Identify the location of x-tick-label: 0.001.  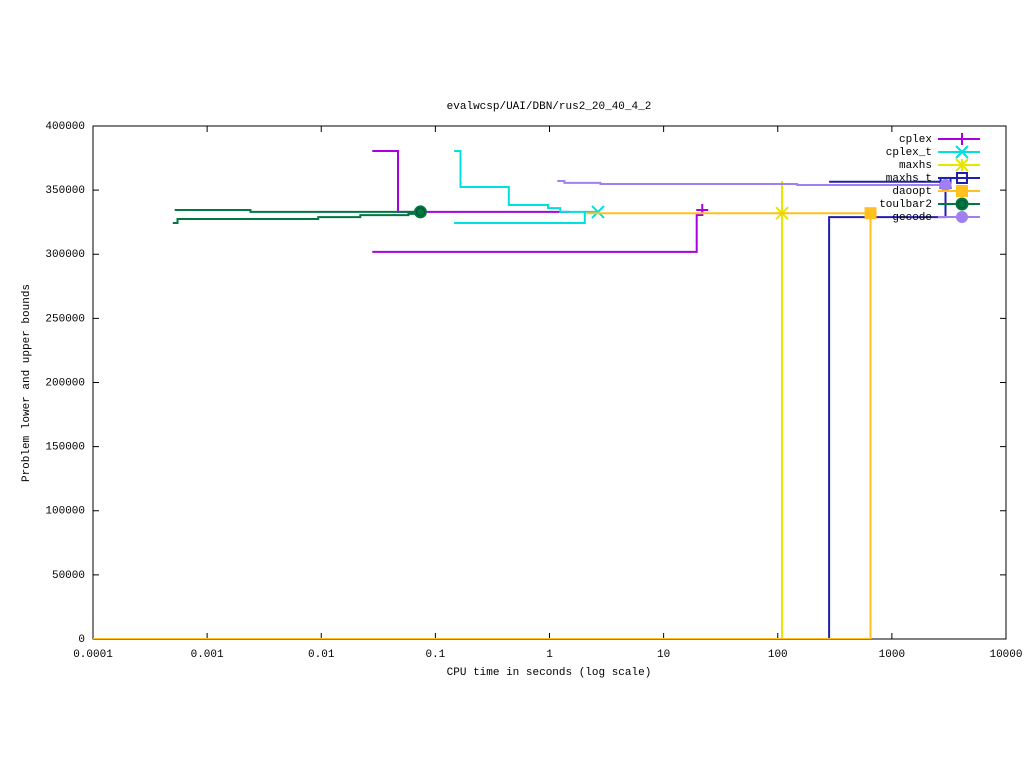
(207, 655).